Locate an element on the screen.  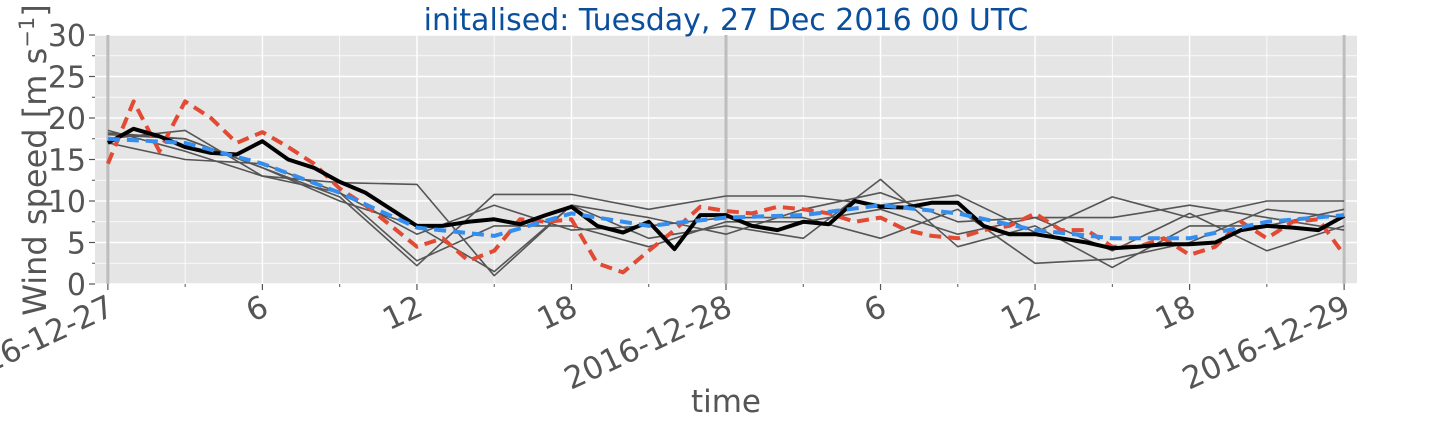
y-tick-label: 0 is located at coordinates (76, 285).